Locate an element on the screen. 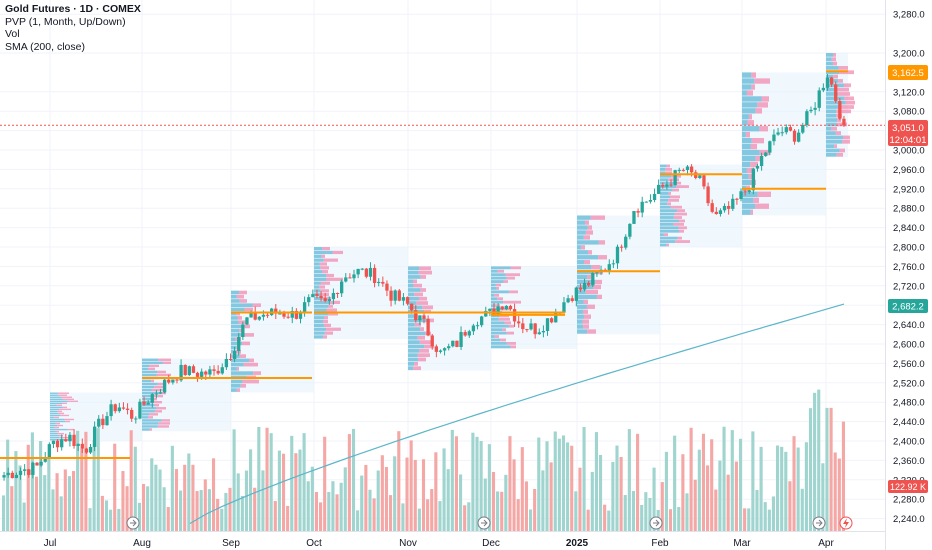 Image resolution: width=932 pixels, height=550 pixels. time-axis: Jul Aug Sep Oct Nov Dec 2025 Feb Mar Apr is located at coordinates (439, 543).